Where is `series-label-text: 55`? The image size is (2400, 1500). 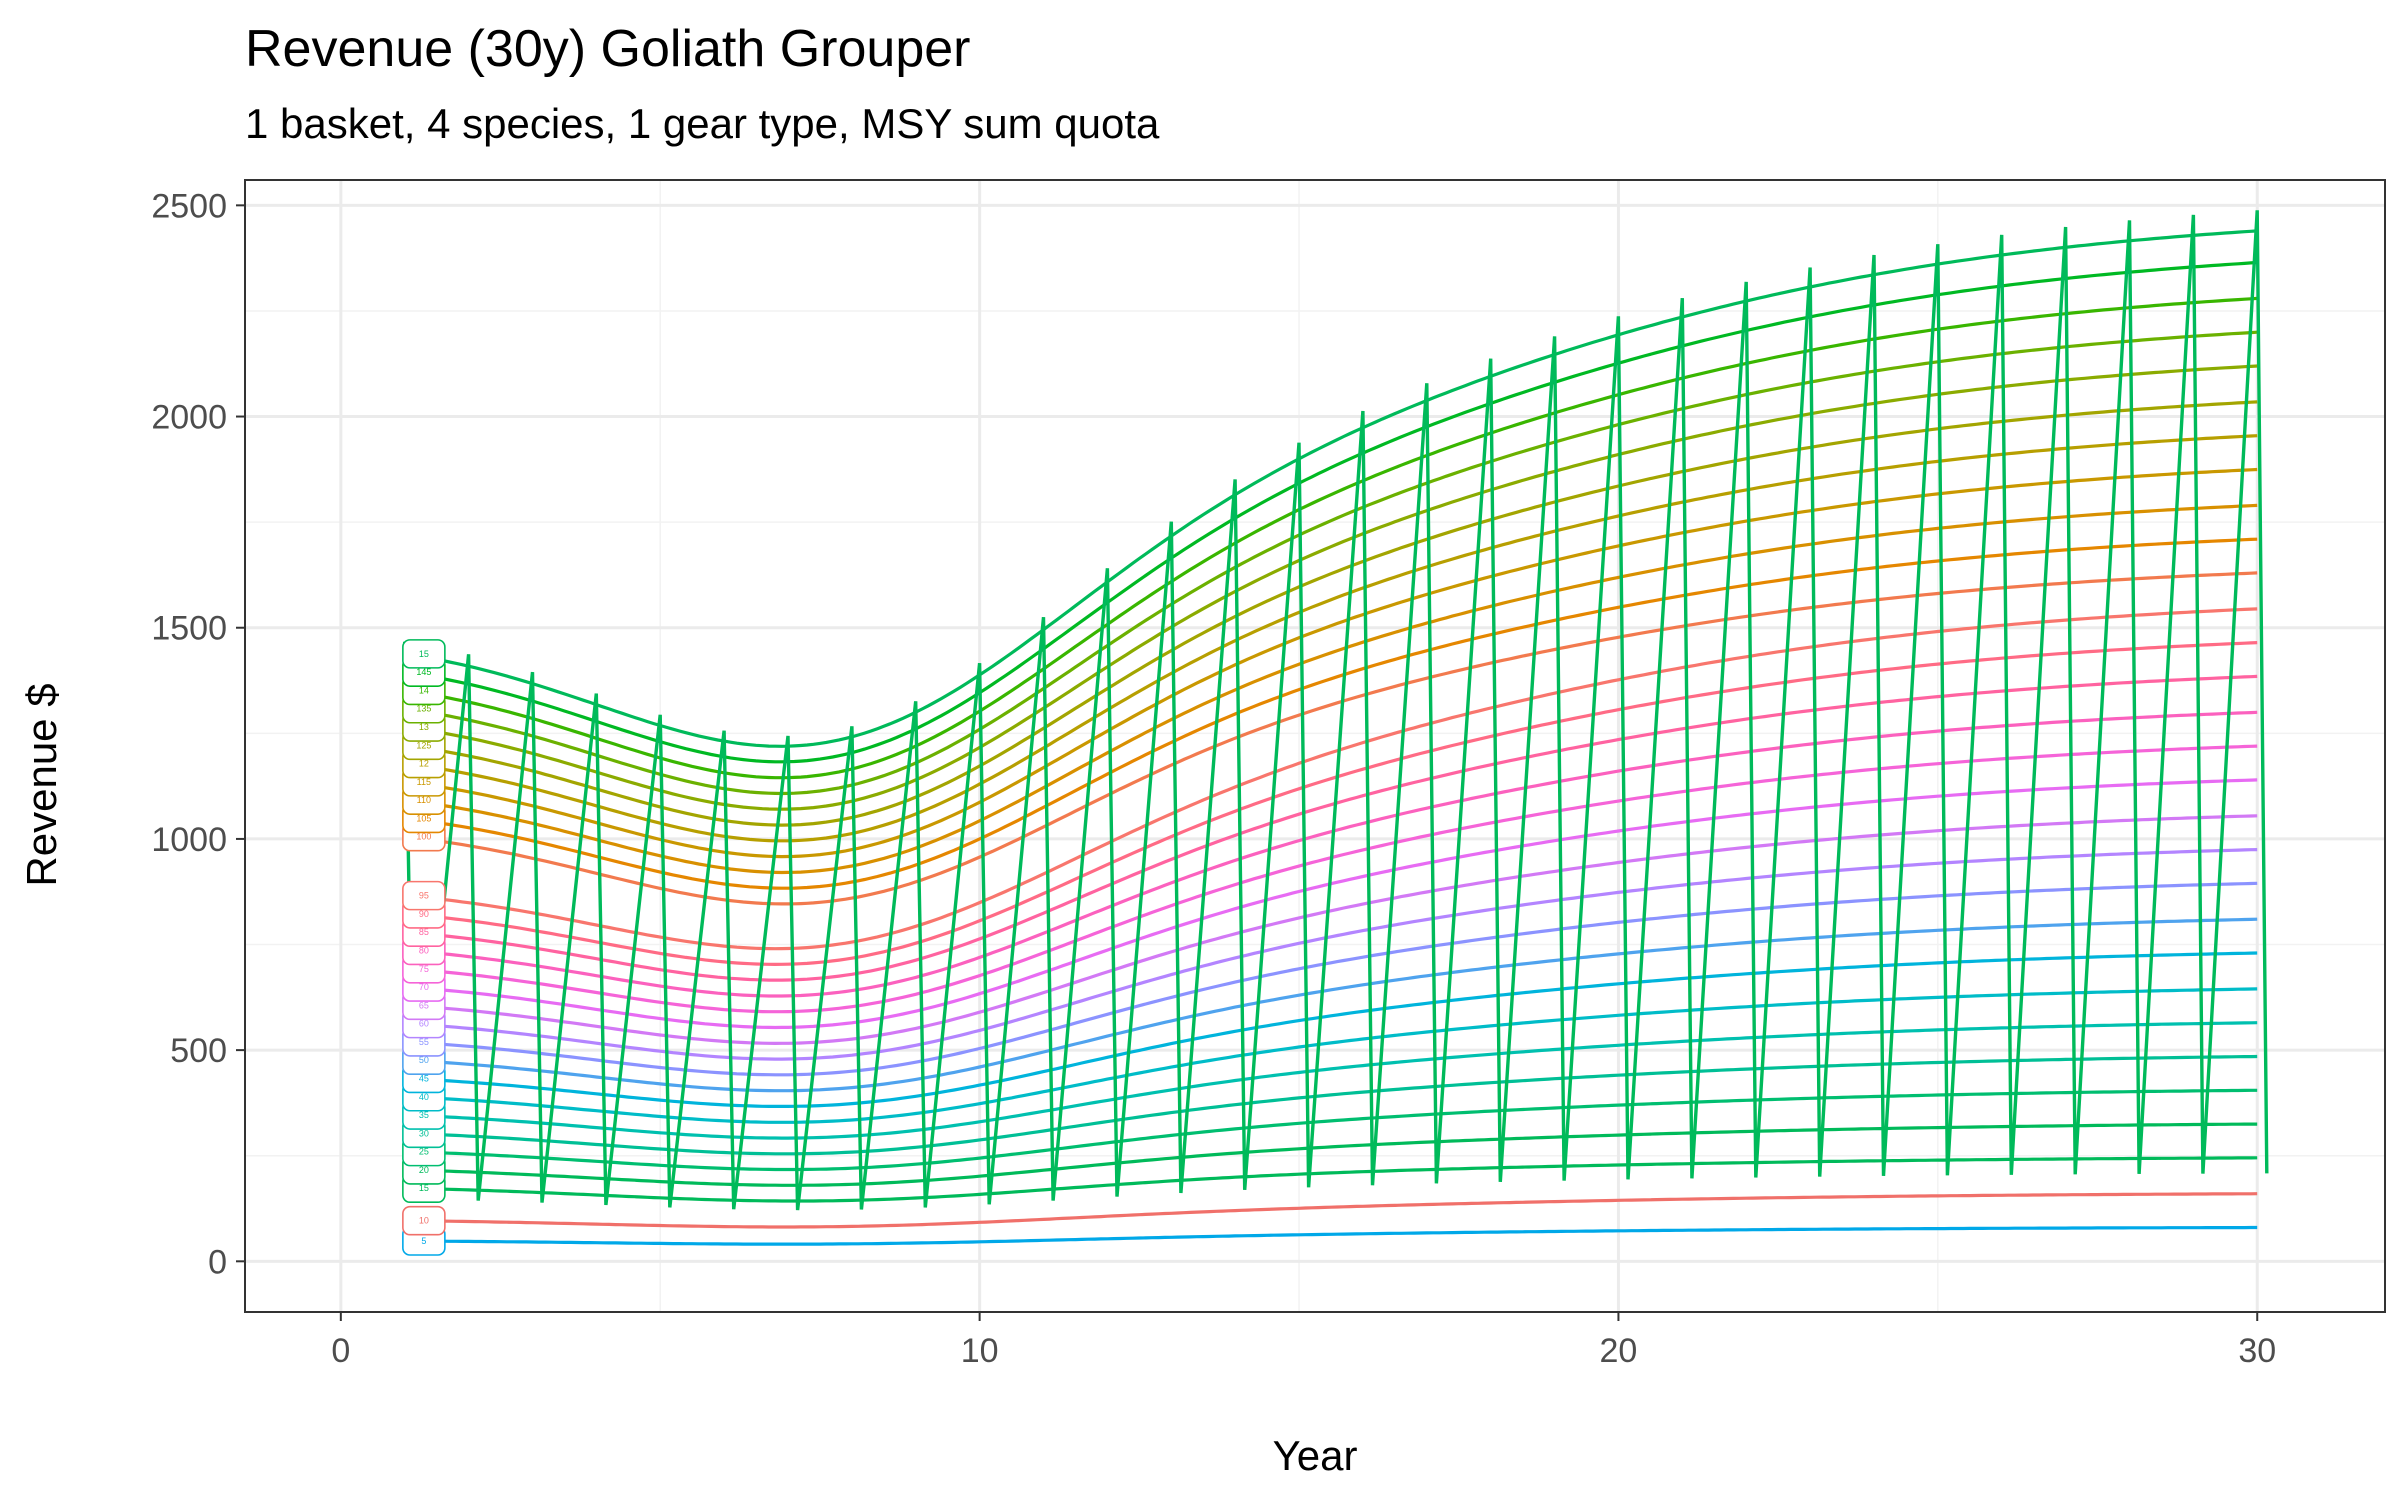
series-label-text: 55 is located at coordinates (424, 1042).